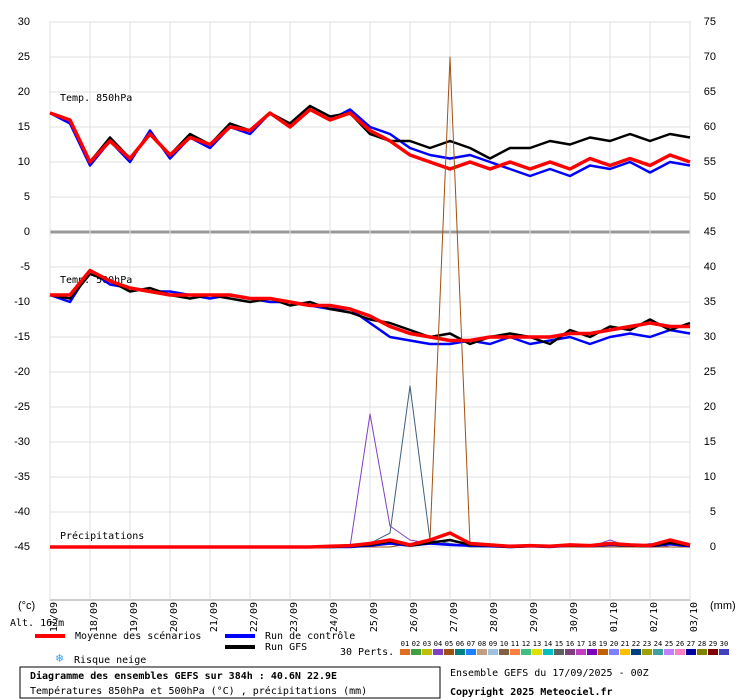  Describe the element at coordinates (710, 162) in the screenshot. I see `y2-tick-label: 55` at that location.